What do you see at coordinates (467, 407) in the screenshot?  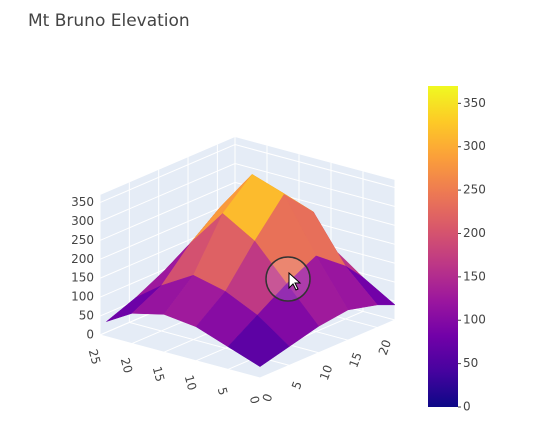 I see `colorbar-tick-label: 0` at bounding box center [467, 407].